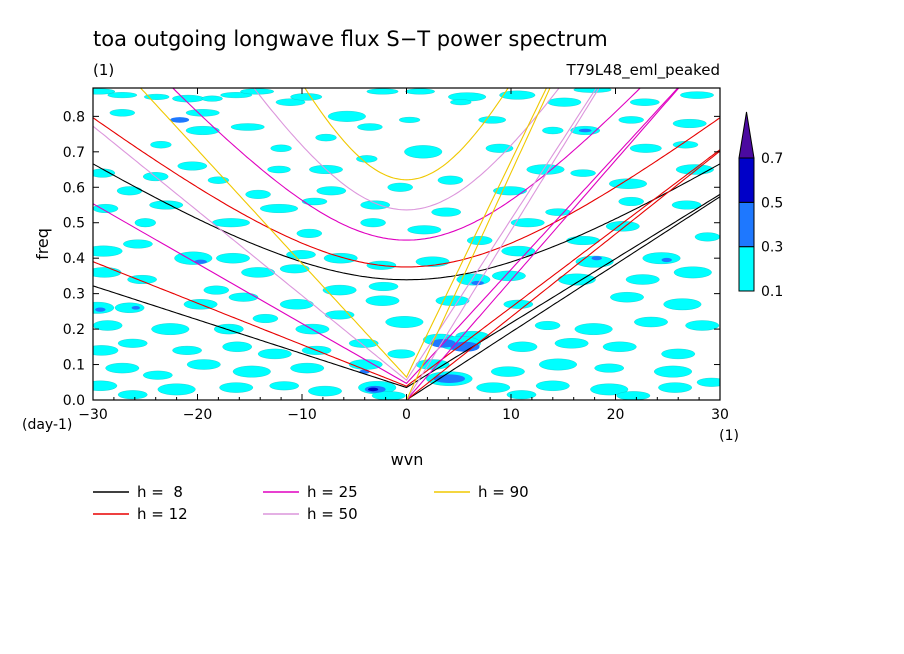 The width and height of the screenshot is (904, 654). What do you see at coordinates (74, 366) in the screenshot?
I see `y-tick-label: 0.1` at bounding box center [74, 366].